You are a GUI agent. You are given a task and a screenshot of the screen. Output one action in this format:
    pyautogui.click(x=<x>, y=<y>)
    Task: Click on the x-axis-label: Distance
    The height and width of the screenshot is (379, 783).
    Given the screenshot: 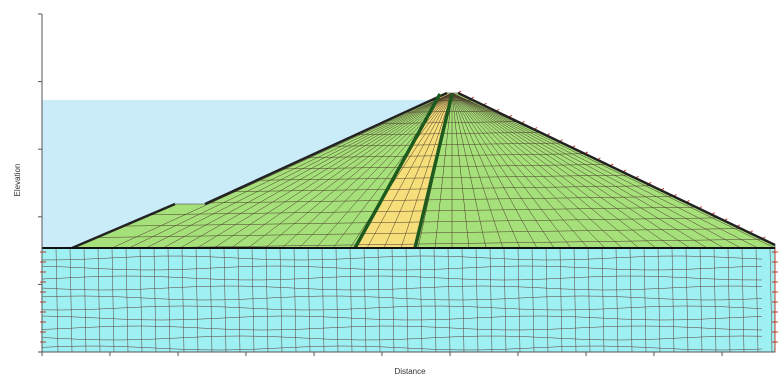 What is the action you would take?
    pyautogui.click(x=410, y=371)
    